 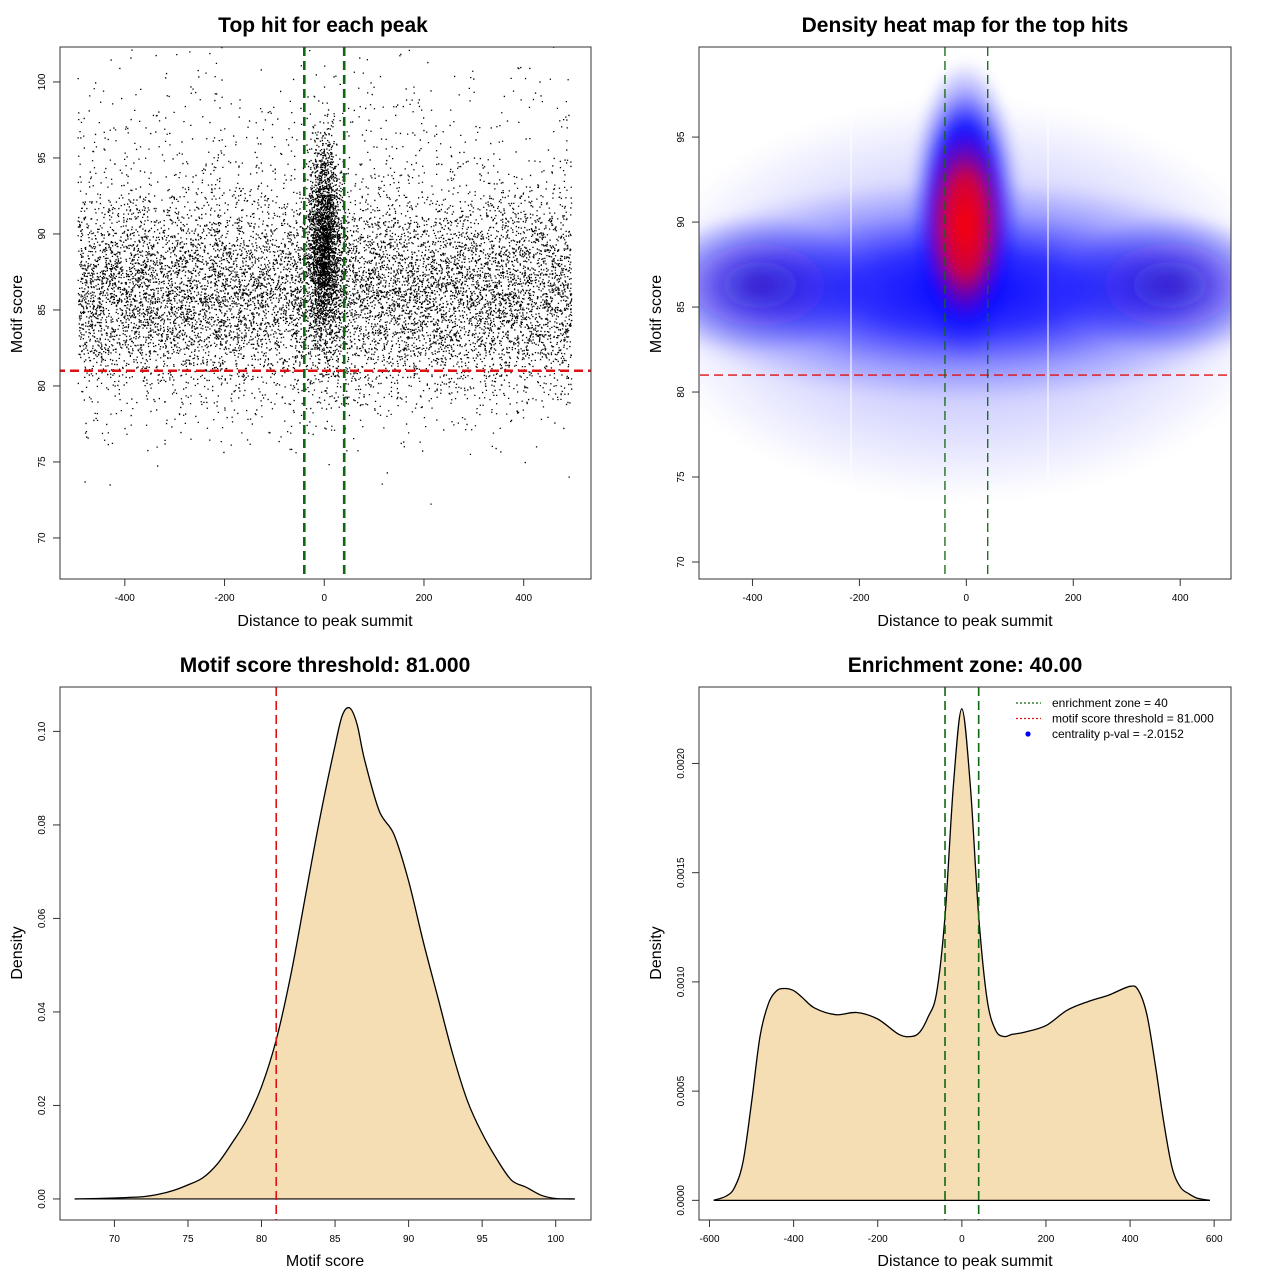 I want to click on legend-label: motif score threshold = 81.000, so click(x=1133, y=719).